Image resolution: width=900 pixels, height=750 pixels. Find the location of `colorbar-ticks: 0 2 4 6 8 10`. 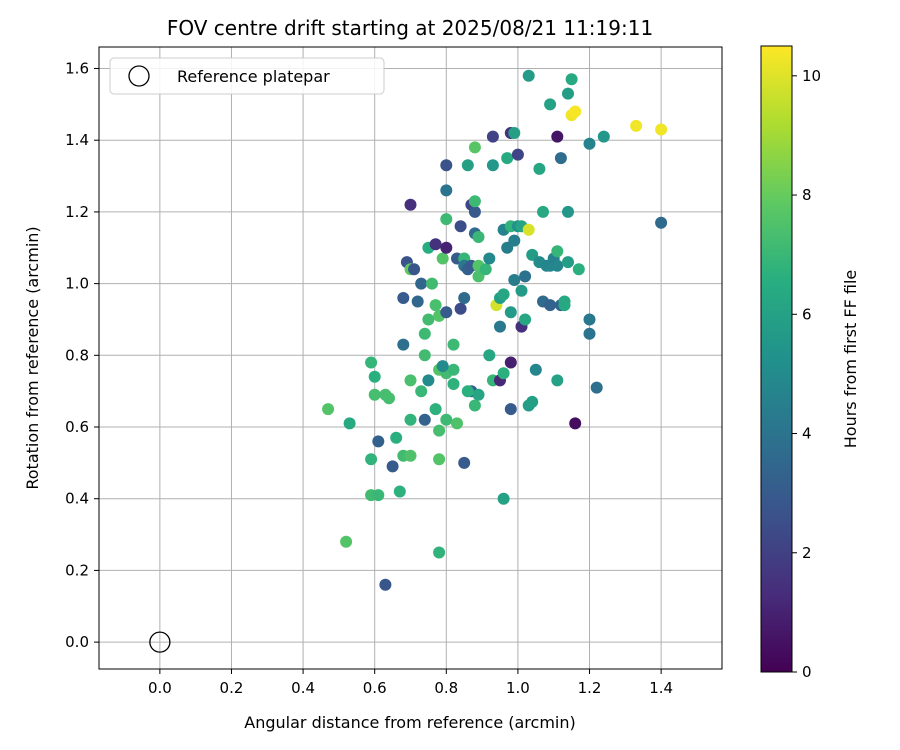

colorbar-ticks: 0 2 4 6 8 10 is located at coordinates (806, 374).